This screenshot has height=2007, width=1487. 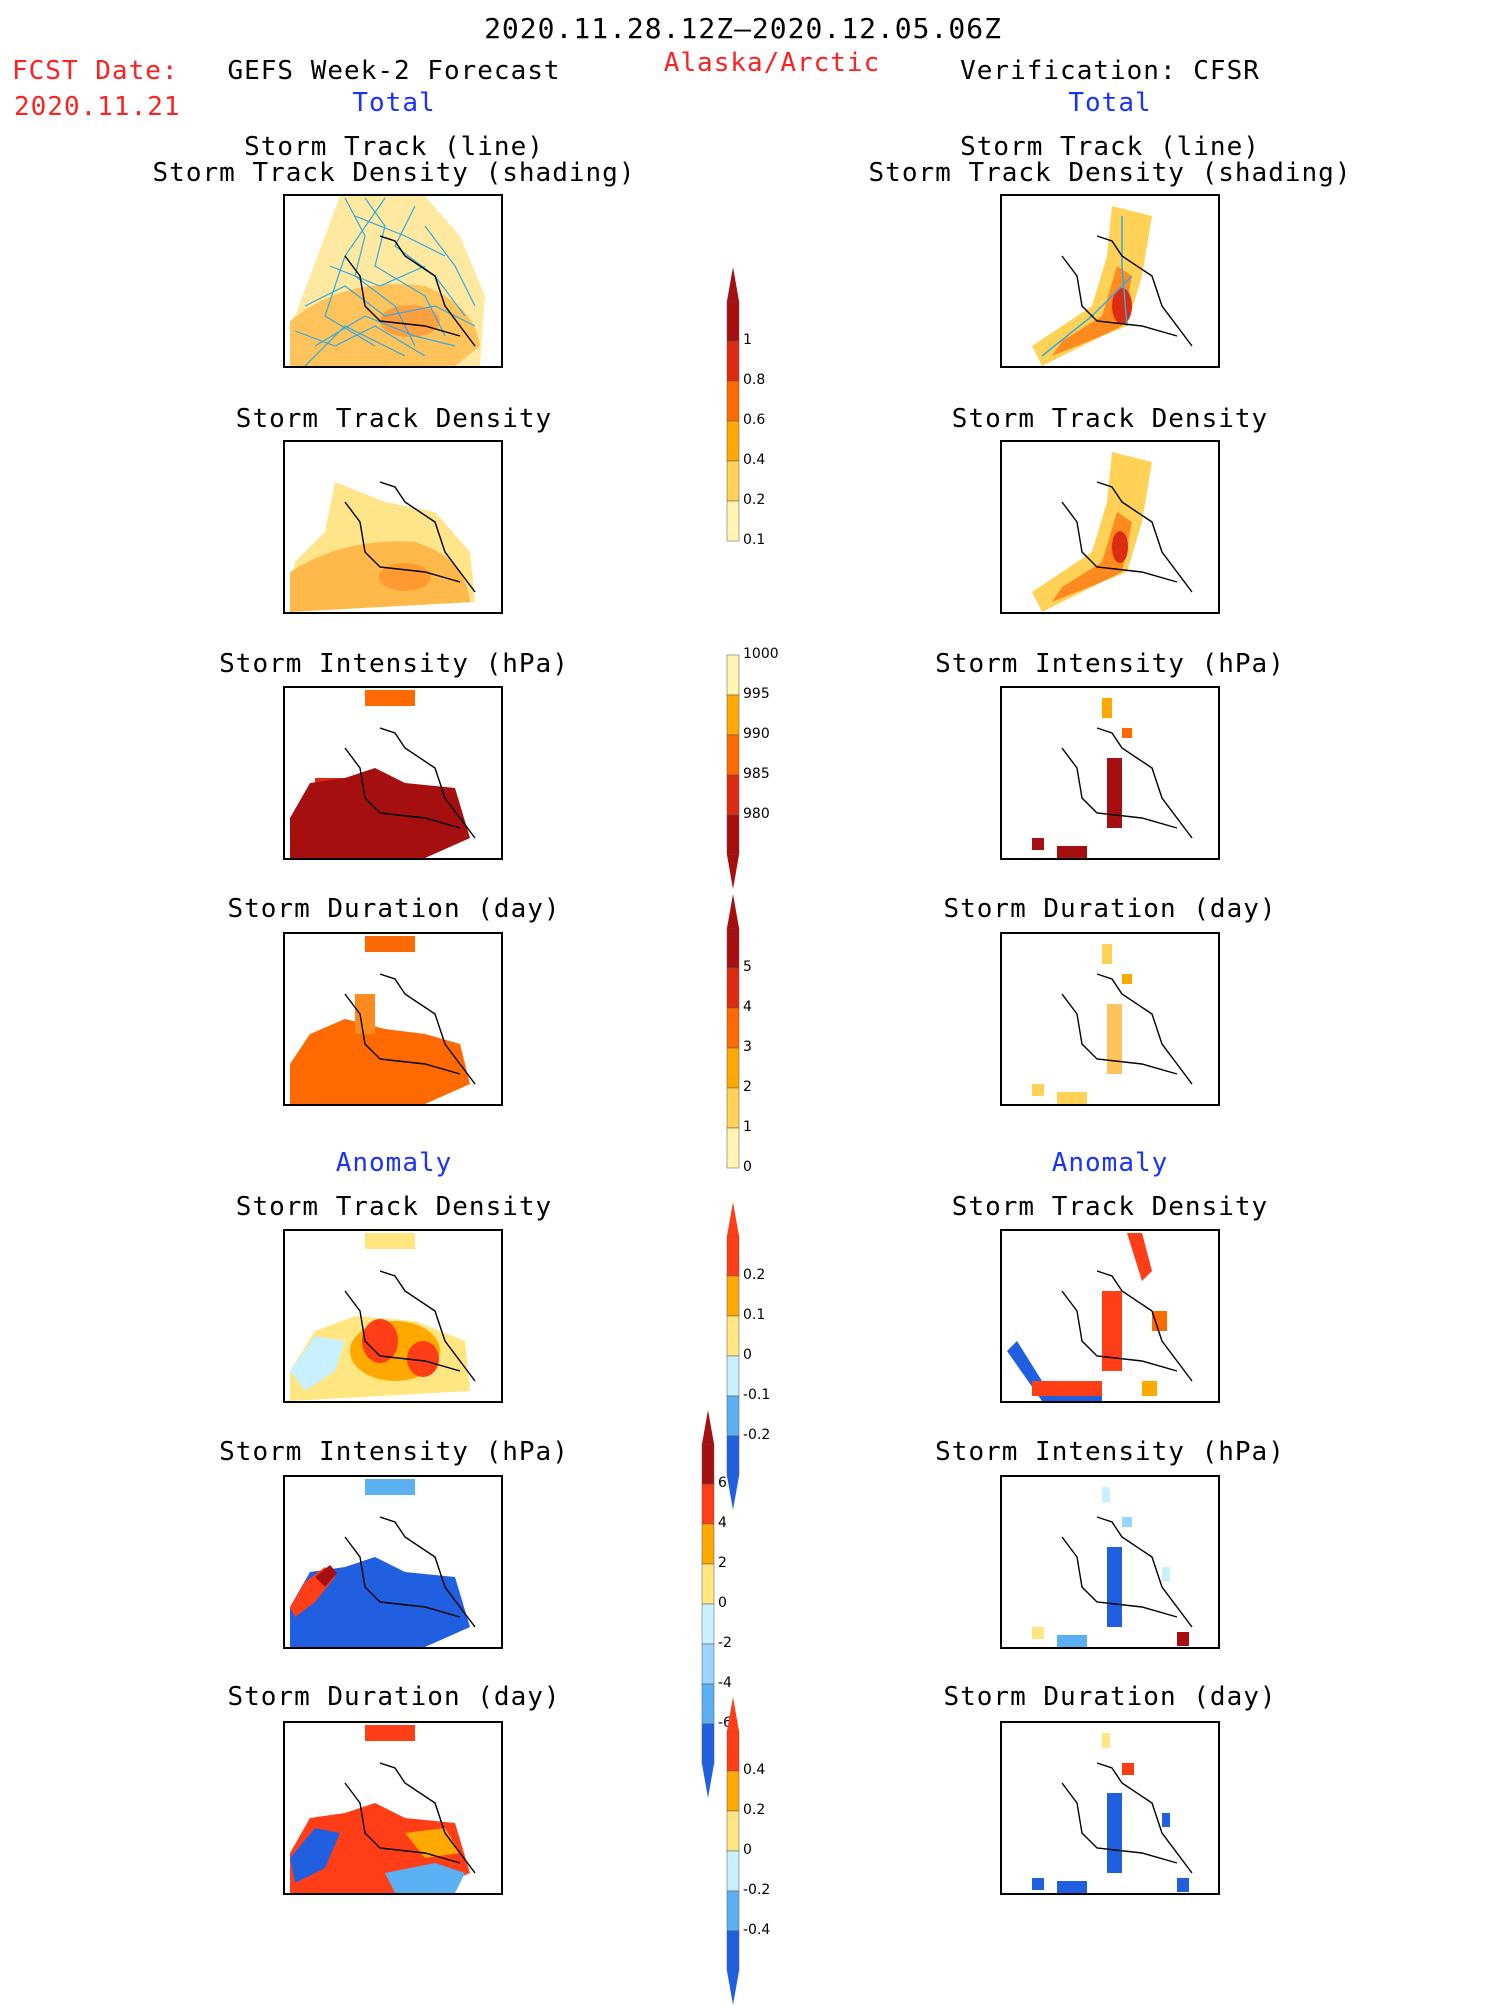 I want to click on gefs-duration-anomaly-map, so click(x=393, y=1808).